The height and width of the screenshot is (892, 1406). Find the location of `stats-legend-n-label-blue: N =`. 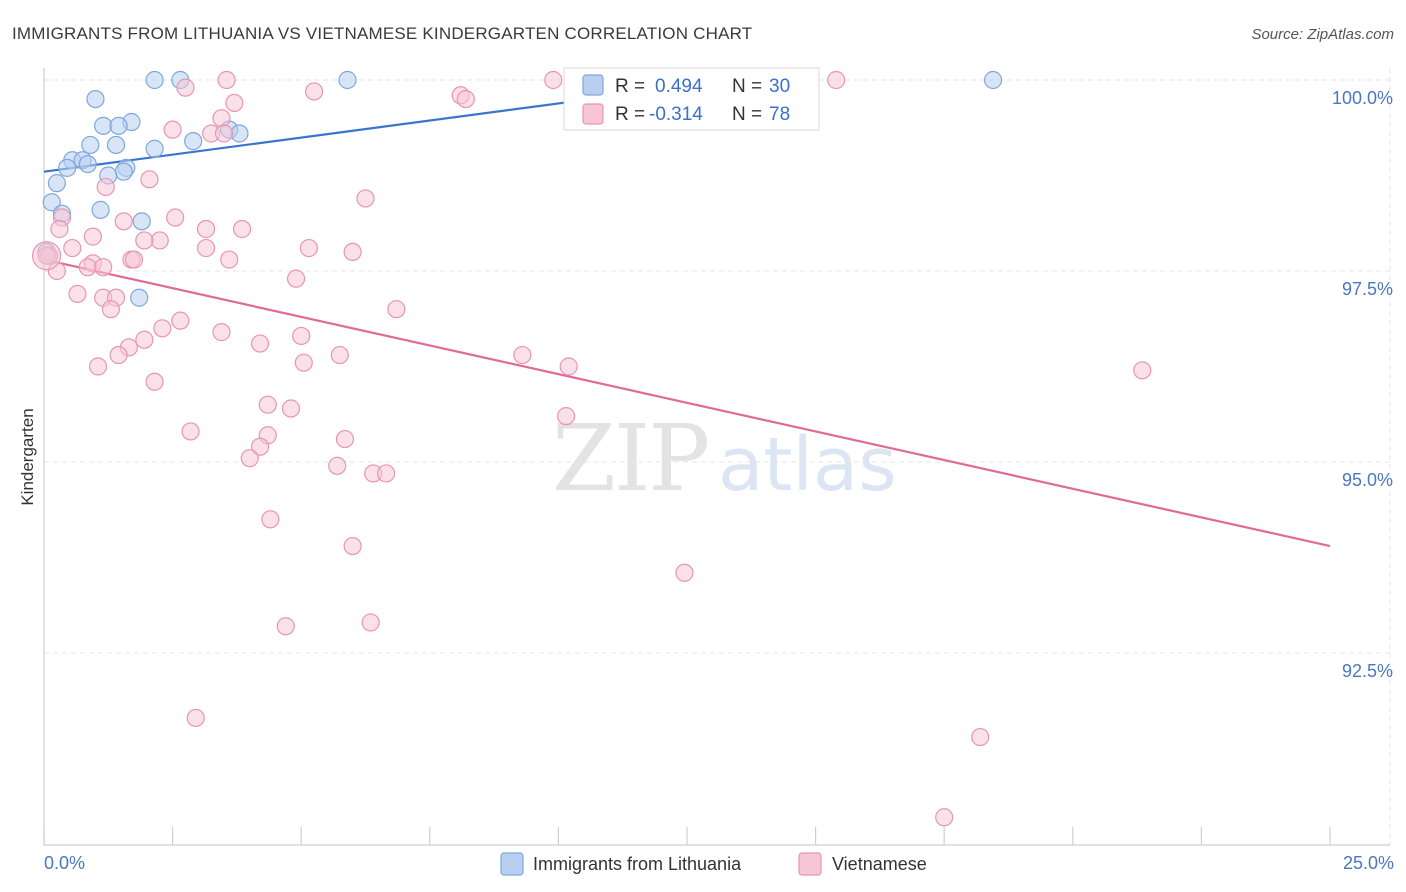

stats-legend-n-label-blue: N = is located at coordinates (747, 86).